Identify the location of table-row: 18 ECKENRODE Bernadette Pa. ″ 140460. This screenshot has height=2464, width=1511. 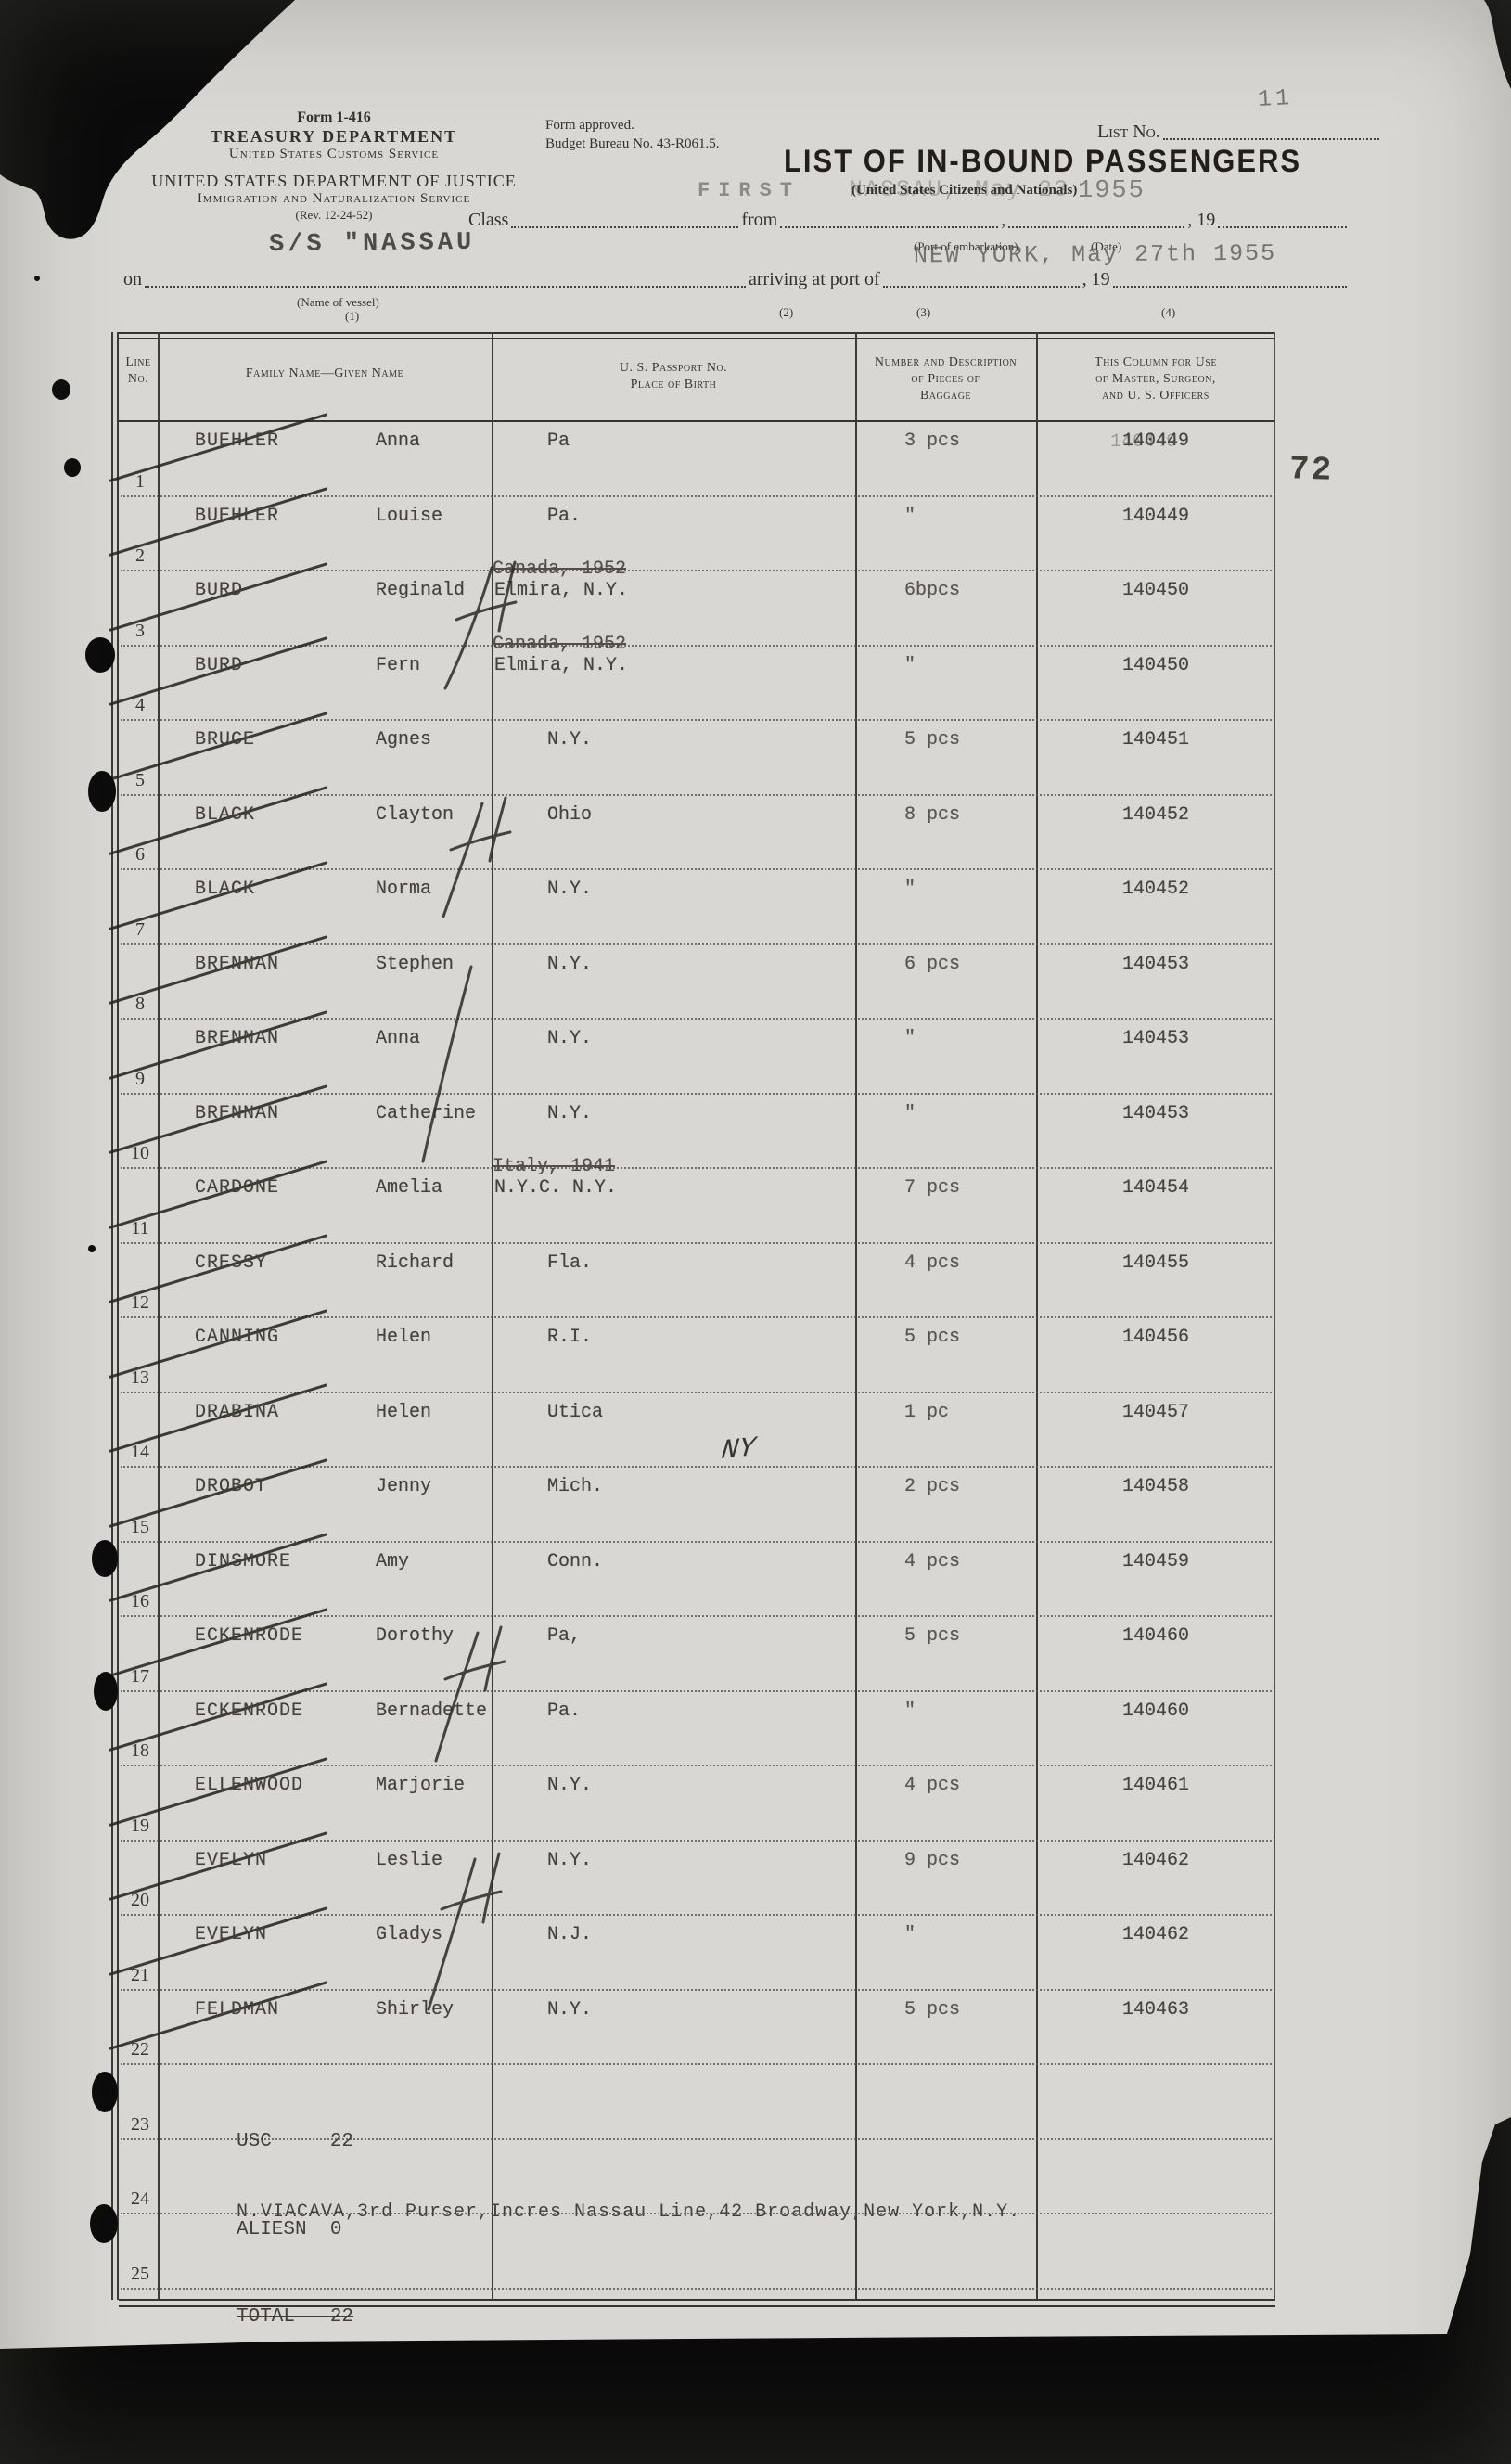
(692, 1724).